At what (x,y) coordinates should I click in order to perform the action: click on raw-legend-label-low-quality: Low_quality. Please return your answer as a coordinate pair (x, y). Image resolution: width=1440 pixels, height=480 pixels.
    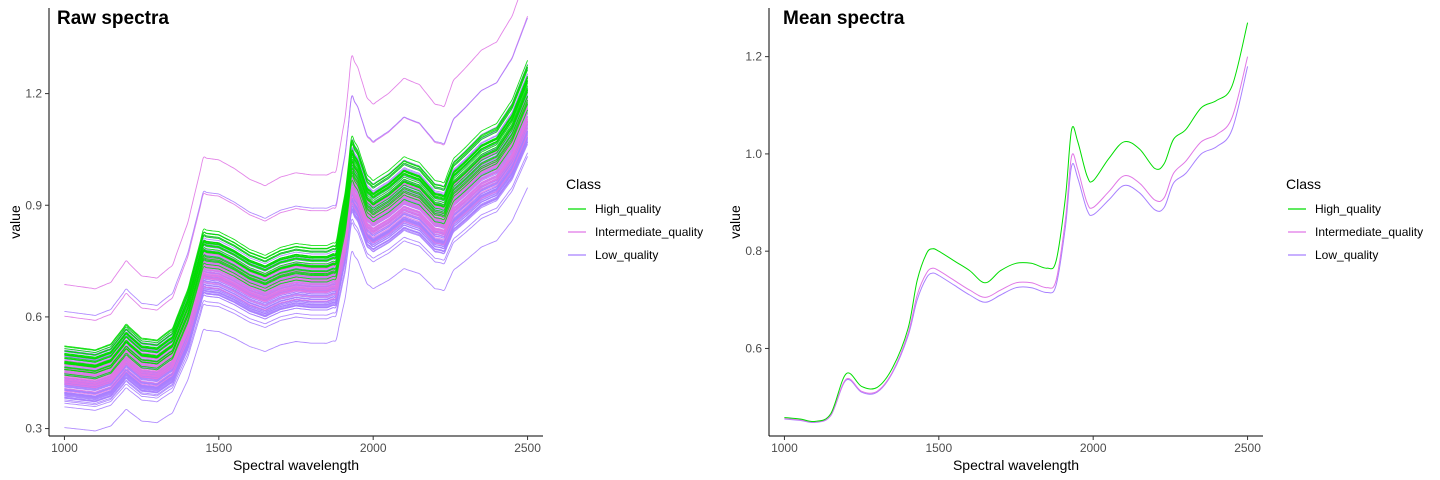
    Looking at the image, I should click on (626, 255).